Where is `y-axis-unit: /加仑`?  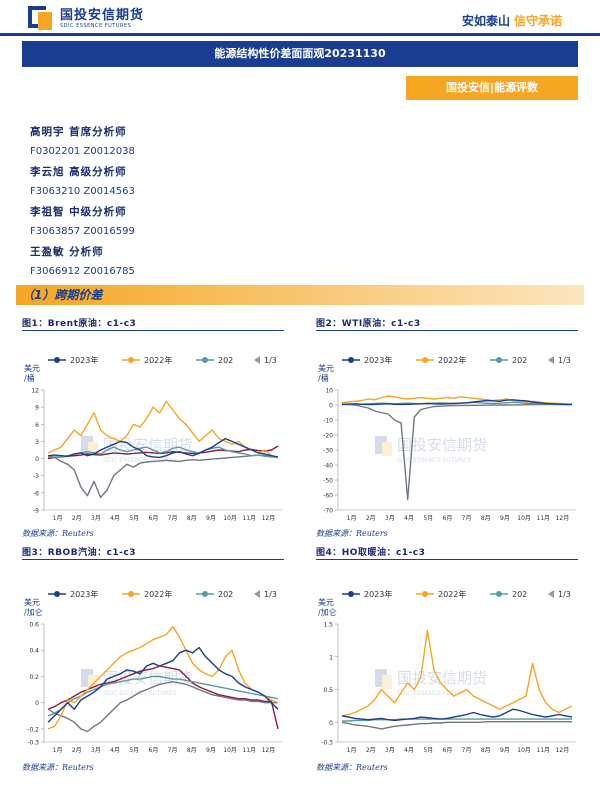 y-axis-unit: /加仑 is located at coordinates (327, 612).